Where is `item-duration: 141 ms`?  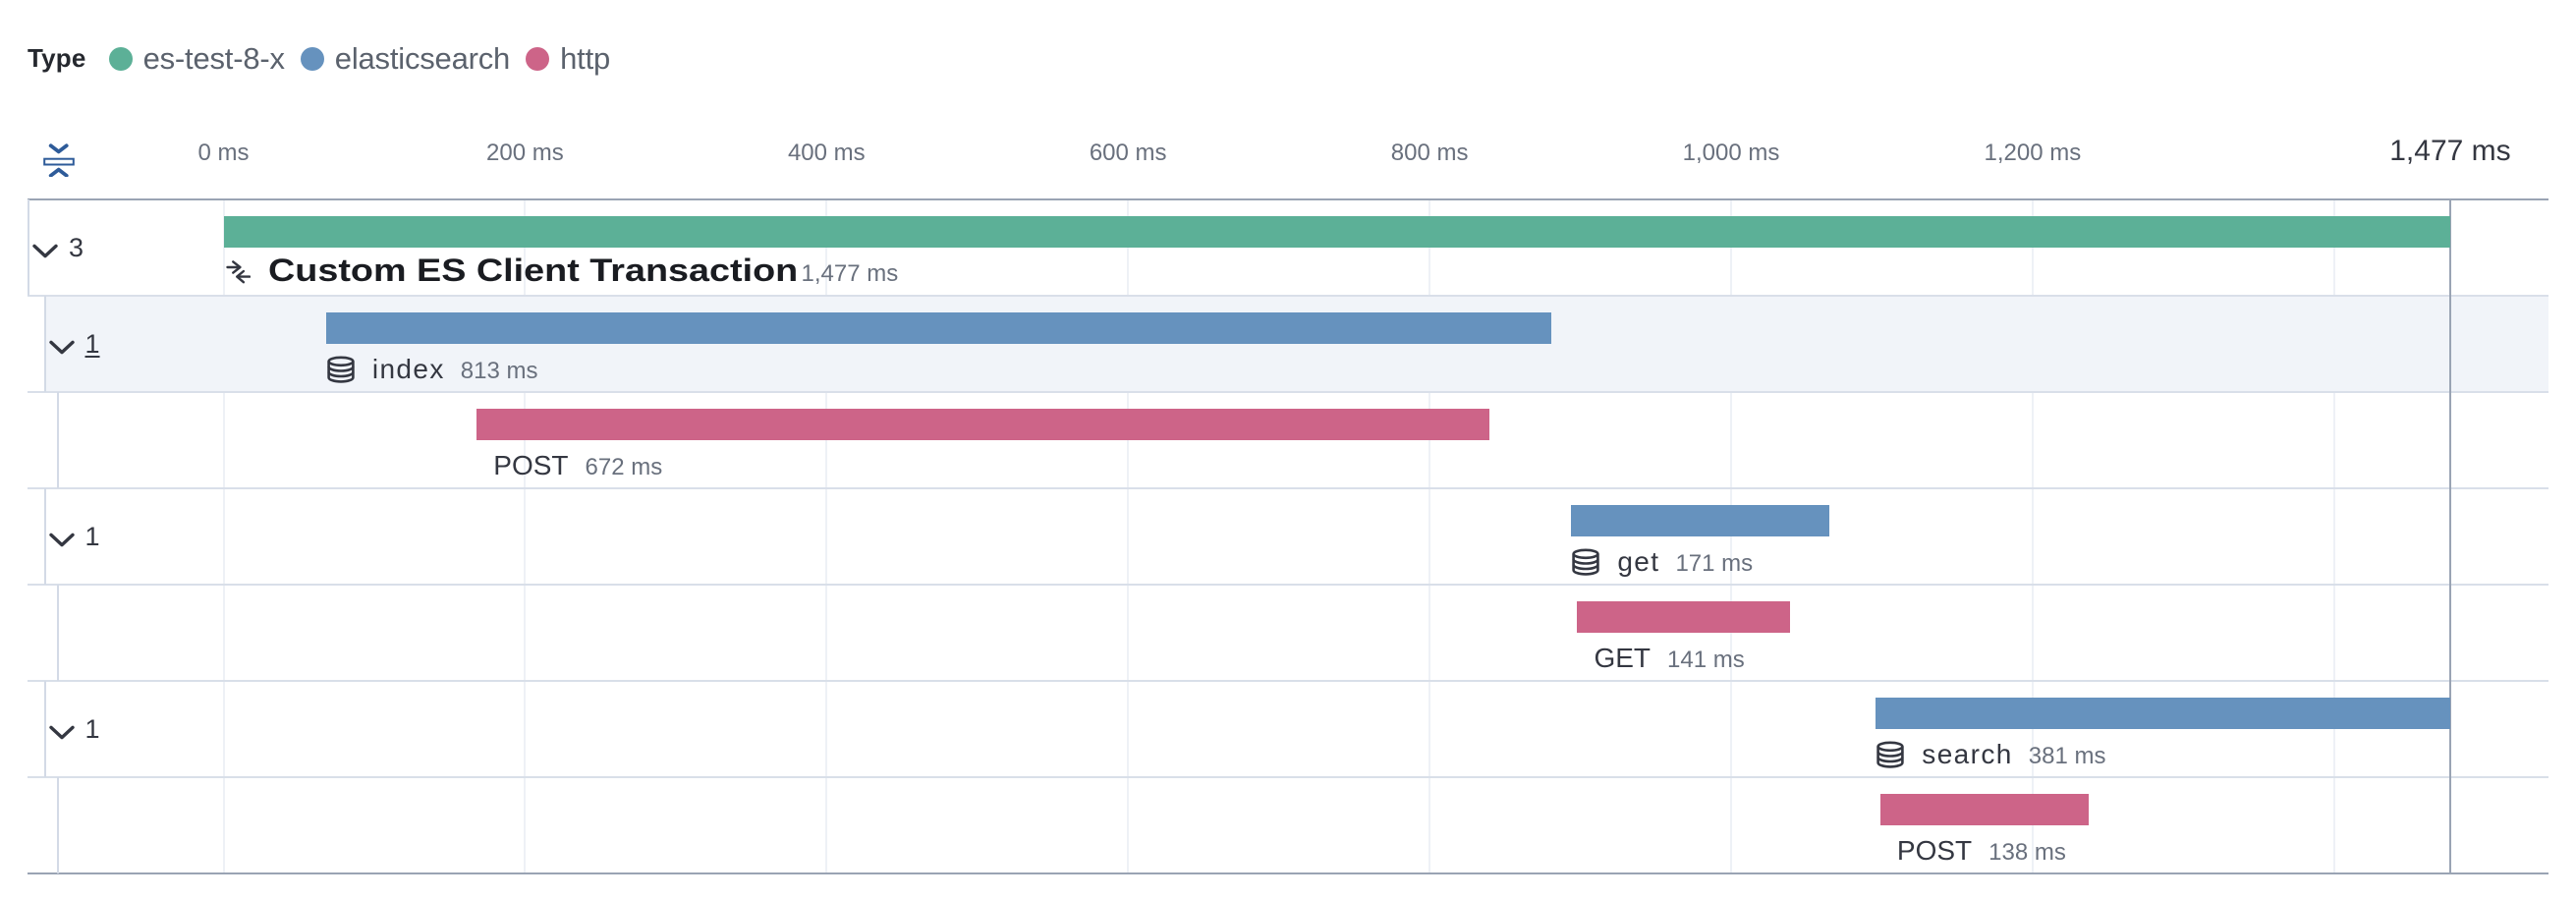
item-duration: 141 ms is located at coordinates (1706, 660).